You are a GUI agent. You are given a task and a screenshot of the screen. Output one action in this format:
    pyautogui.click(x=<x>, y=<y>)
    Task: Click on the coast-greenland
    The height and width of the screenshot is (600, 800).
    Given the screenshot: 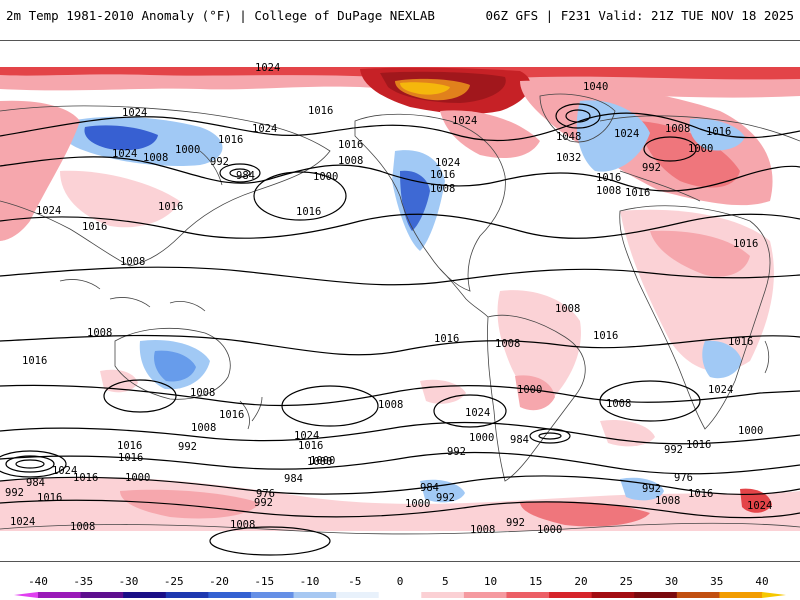 What is the action you would take?
    pyautogui.click(x=577, y=118)
    